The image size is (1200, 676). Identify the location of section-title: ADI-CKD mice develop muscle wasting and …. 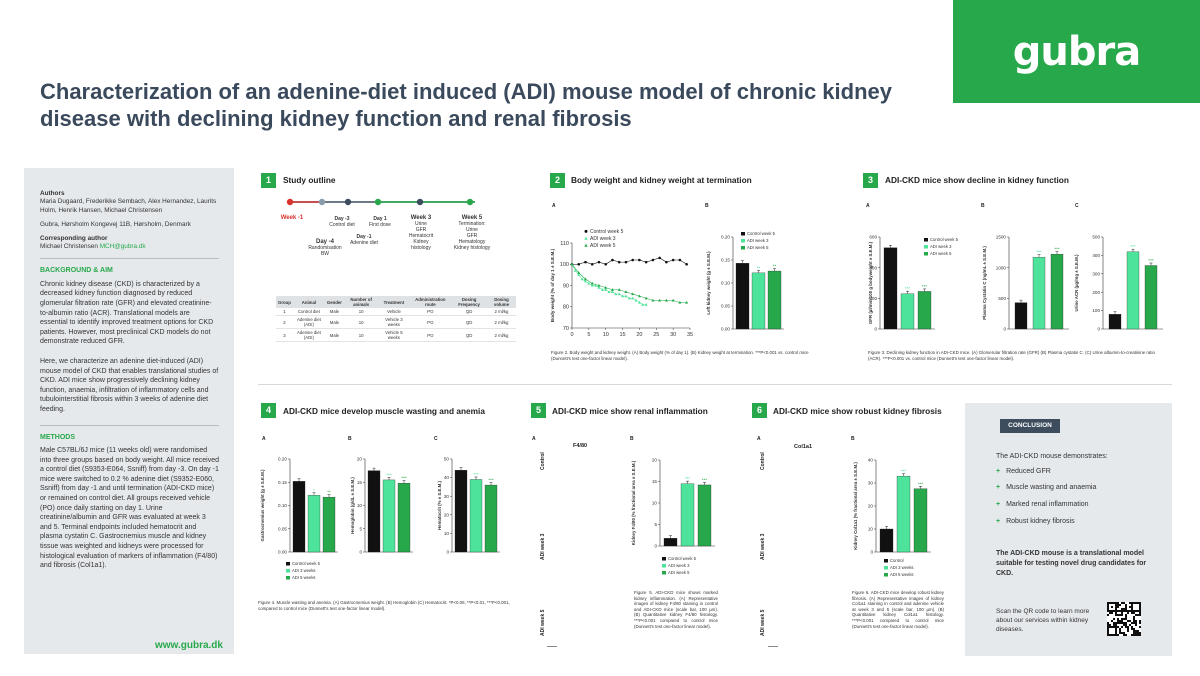
(384, 411).